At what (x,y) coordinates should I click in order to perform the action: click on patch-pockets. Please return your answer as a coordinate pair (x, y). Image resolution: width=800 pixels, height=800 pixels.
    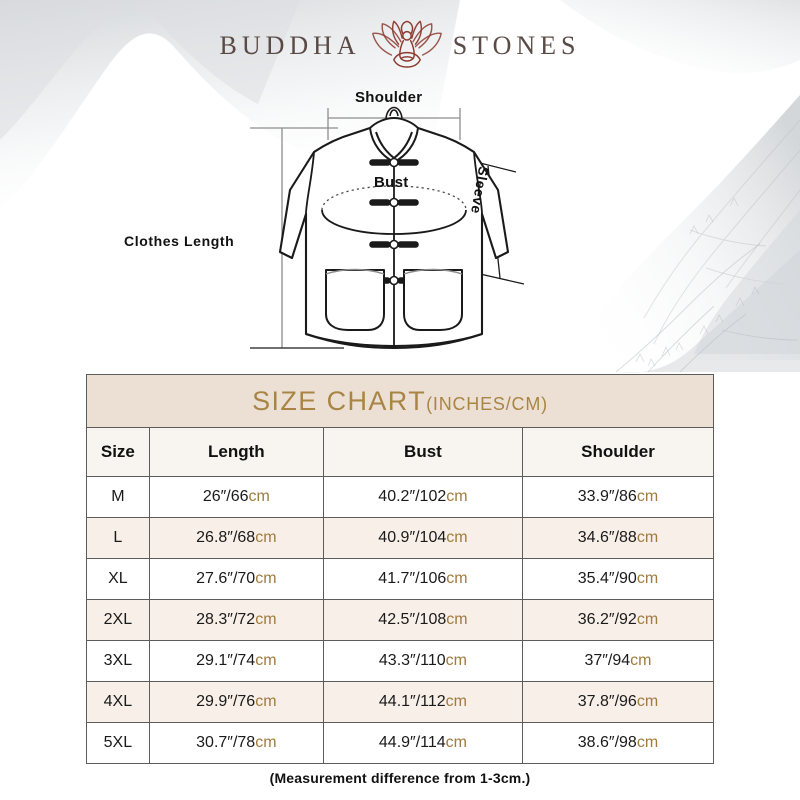
    Looking at the image, I should click on (394, 300).